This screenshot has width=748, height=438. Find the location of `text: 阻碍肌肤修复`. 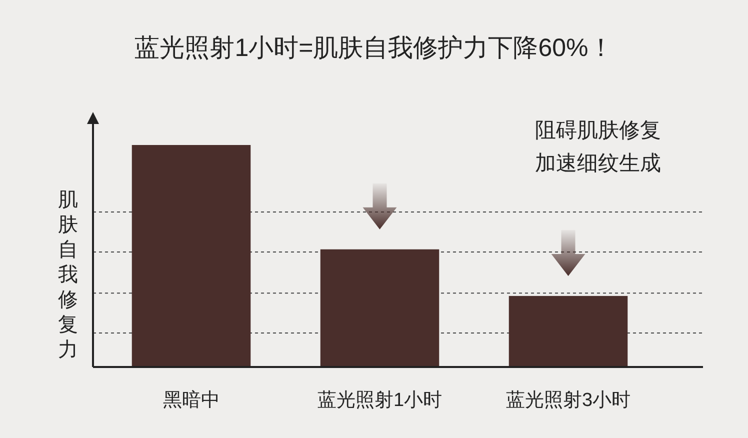

text: 阻碍肌肤修复 is located at coordinates (598, 130).